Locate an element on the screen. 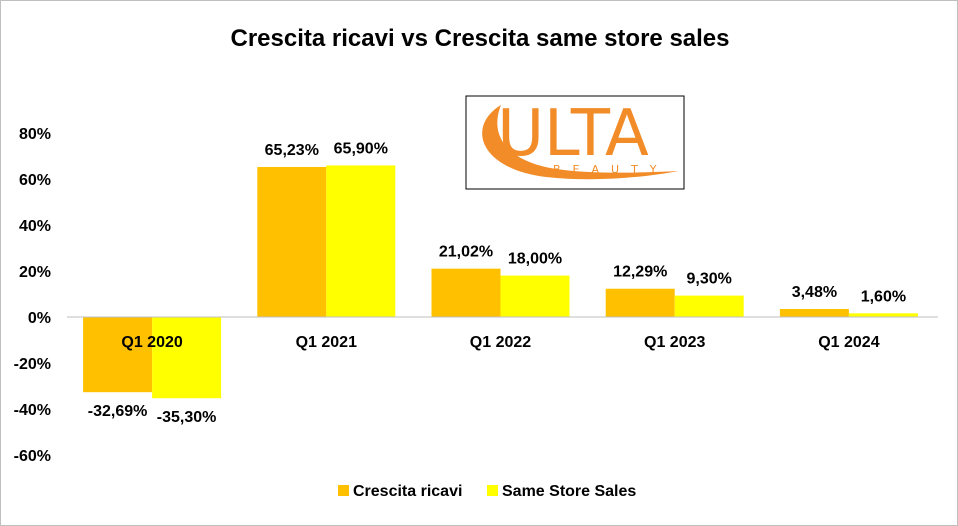 This screenshot has height=526, width=958. y-tick-label: -60% is located at coordinates (32, 456).